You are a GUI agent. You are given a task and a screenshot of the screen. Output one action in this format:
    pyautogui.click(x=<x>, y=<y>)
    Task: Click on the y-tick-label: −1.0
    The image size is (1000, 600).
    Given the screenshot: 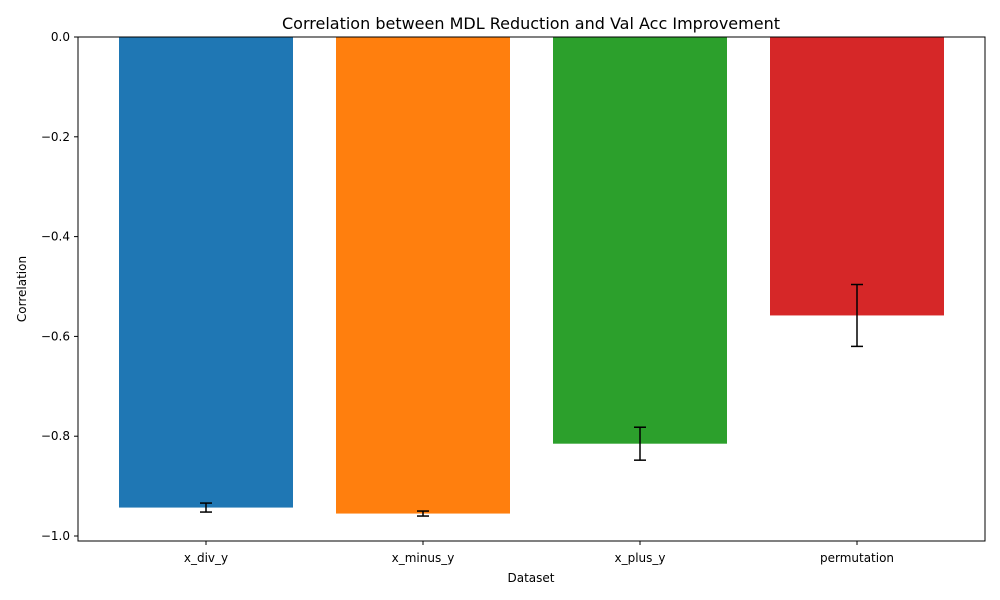 What is the action you would take?
    pyautogui.click(x=55, y=536)
    